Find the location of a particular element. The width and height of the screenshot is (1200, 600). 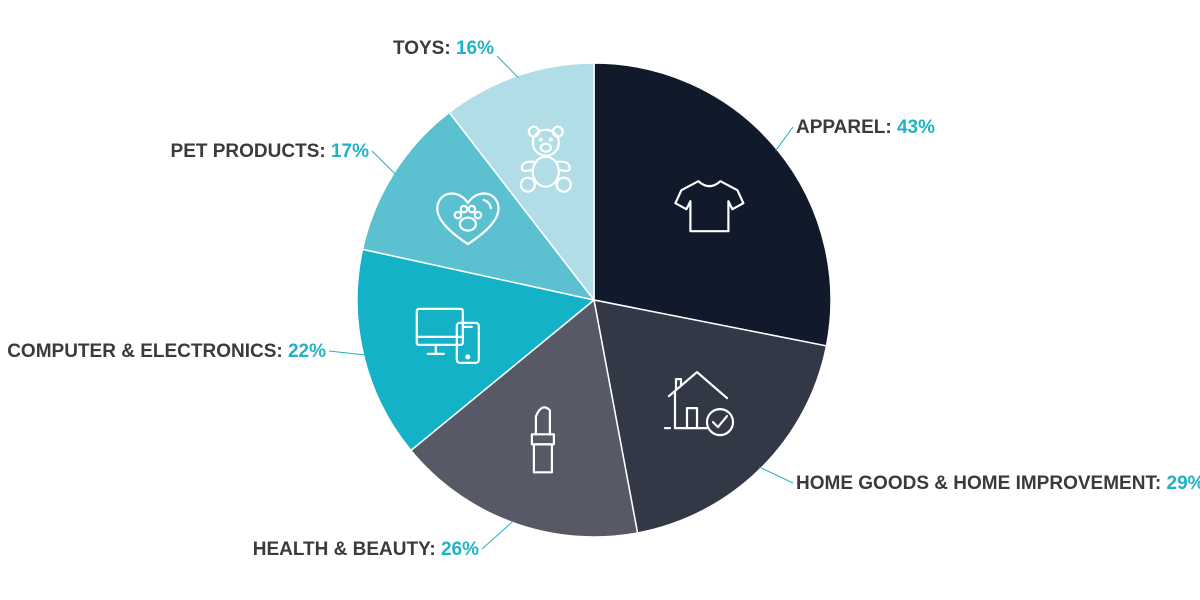

teddy-bear-icon is located at coordinates (545, 159).